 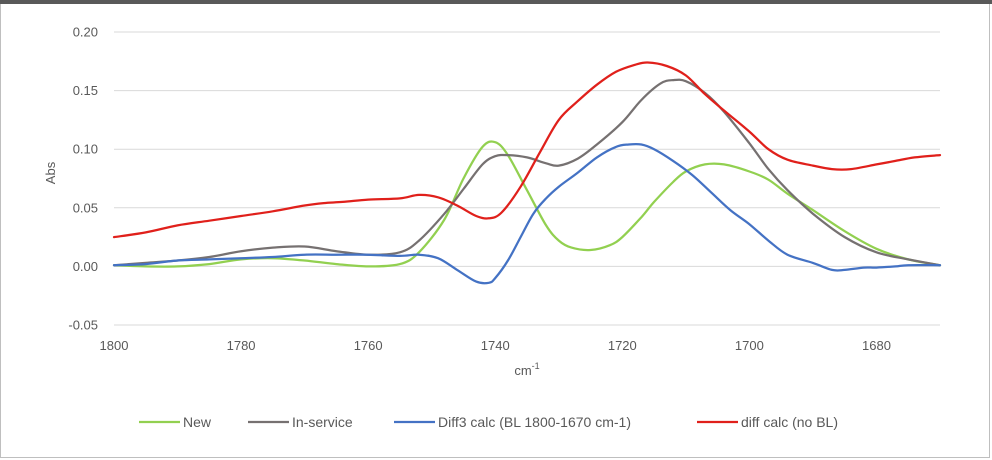 What do you see at coordinates (322, 422) in the screenshot?
I see `legend-label: In-service` at bounding box center [322, 422].